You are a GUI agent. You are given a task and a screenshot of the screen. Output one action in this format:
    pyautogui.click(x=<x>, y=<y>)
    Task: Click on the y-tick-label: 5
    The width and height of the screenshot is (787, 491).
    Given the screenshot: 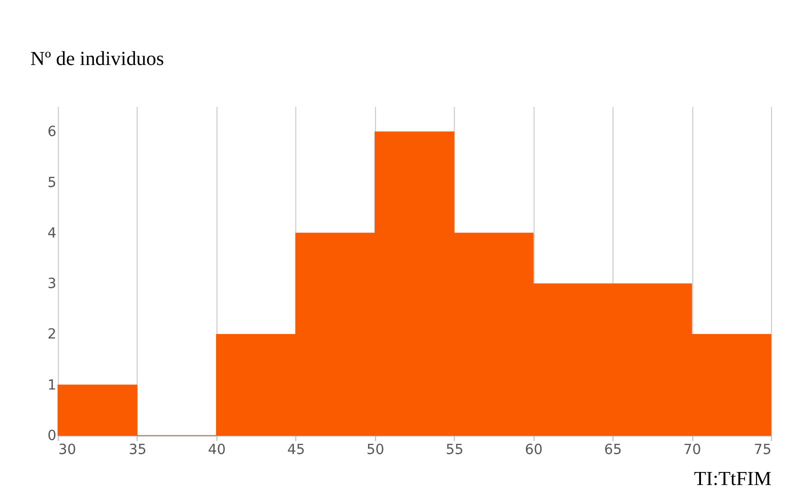 What is the action you would take?
    pyautogui.click(x=51, y=182)
    